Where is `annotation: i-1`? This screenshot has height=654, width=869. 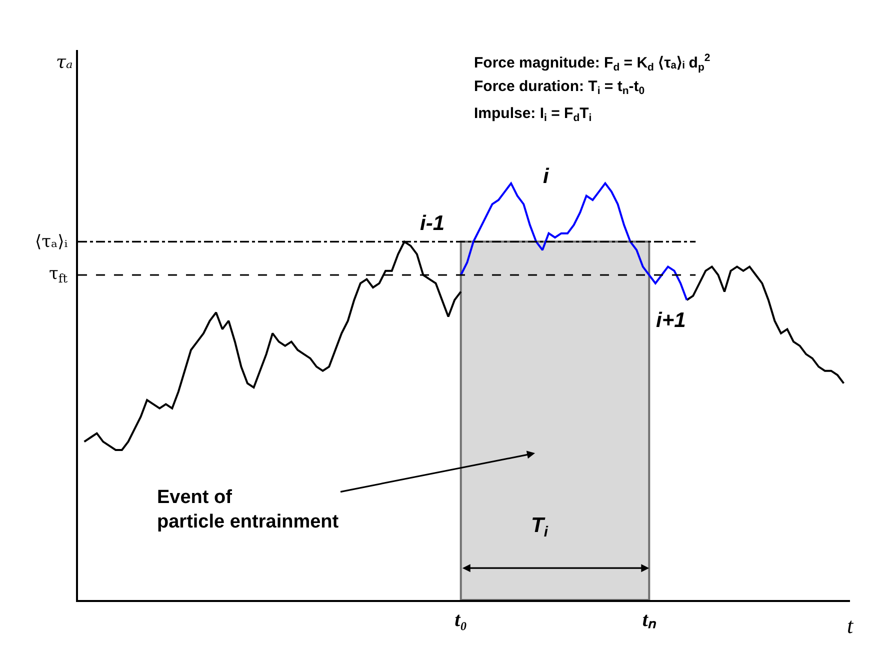 annotation: i-1 is located at coordinates (432, 223).